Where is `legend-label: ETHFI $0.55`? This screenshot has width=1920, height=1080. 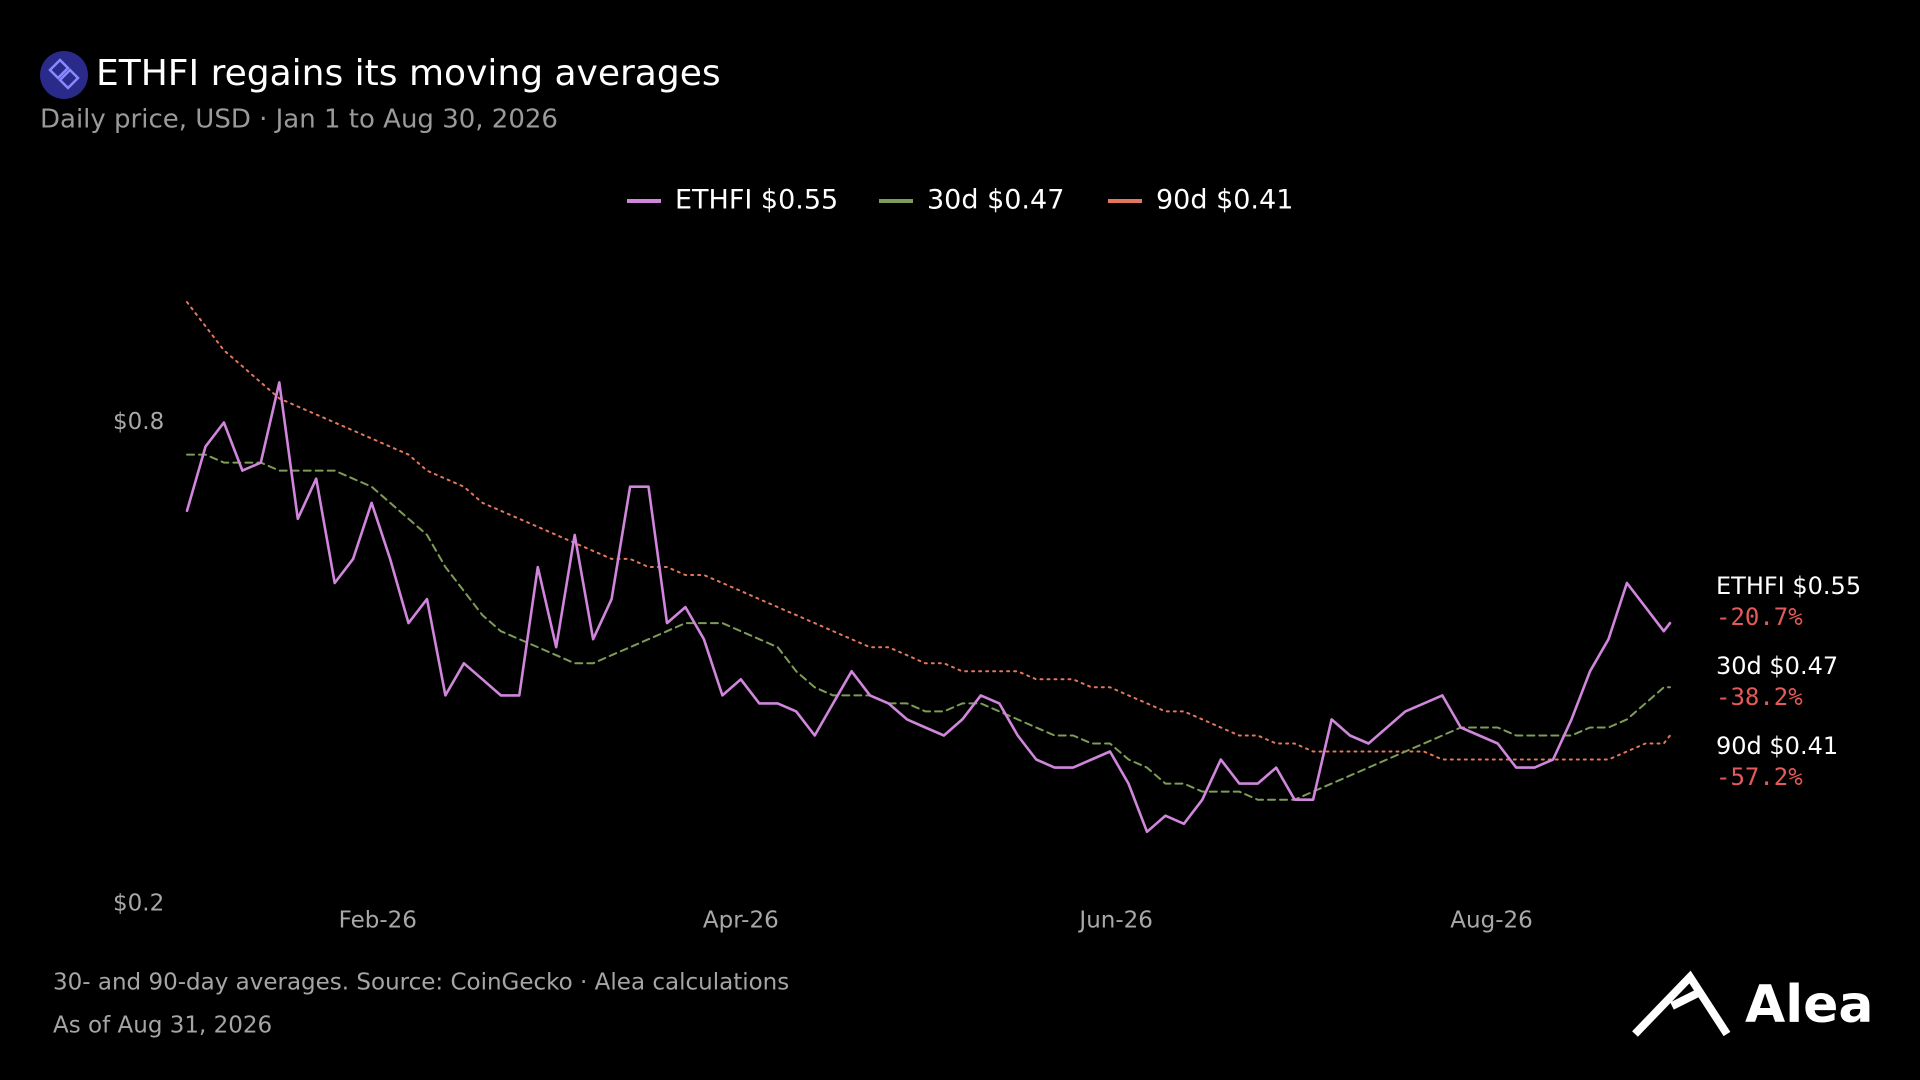
legend-label: ETHFI $0.55 is located at coordinates (756, 200).